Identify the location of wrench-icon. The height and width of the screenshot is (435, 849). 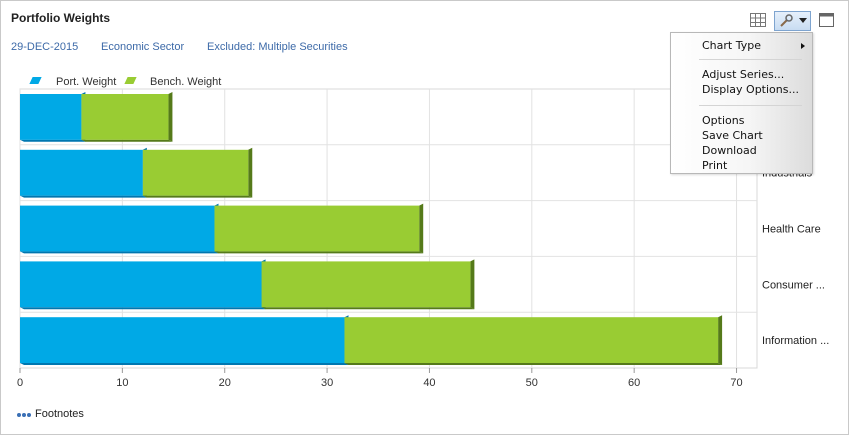
(786, 20).